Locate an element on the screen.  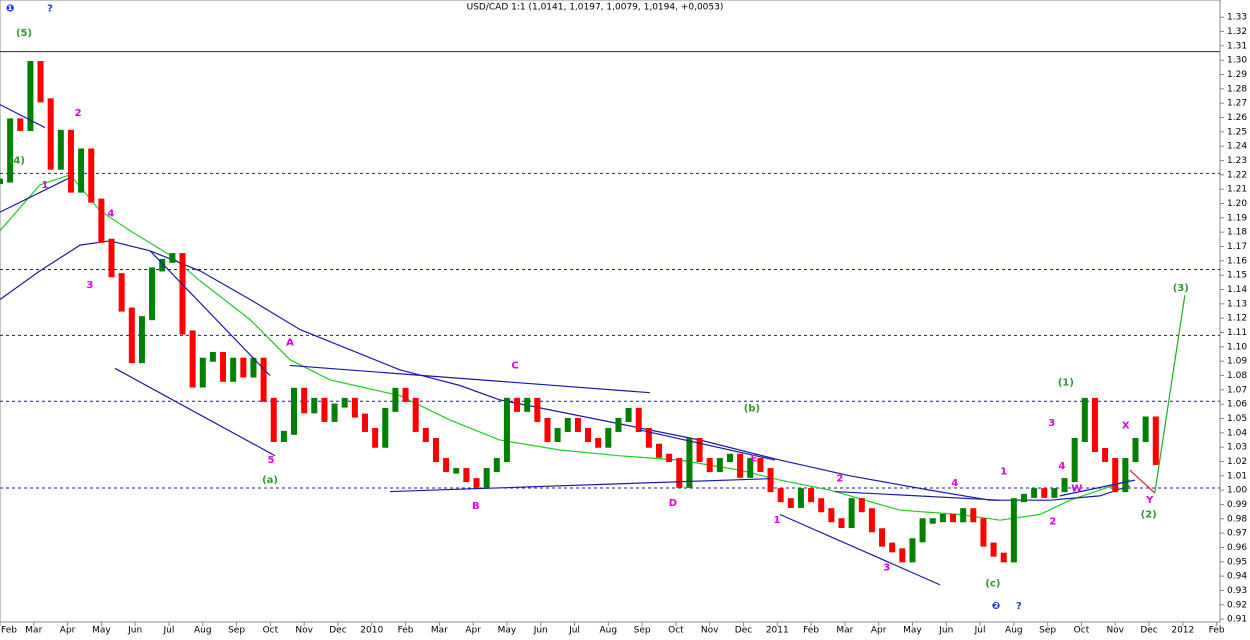
wave-label: (3) is located at coordinates (1181, 288).